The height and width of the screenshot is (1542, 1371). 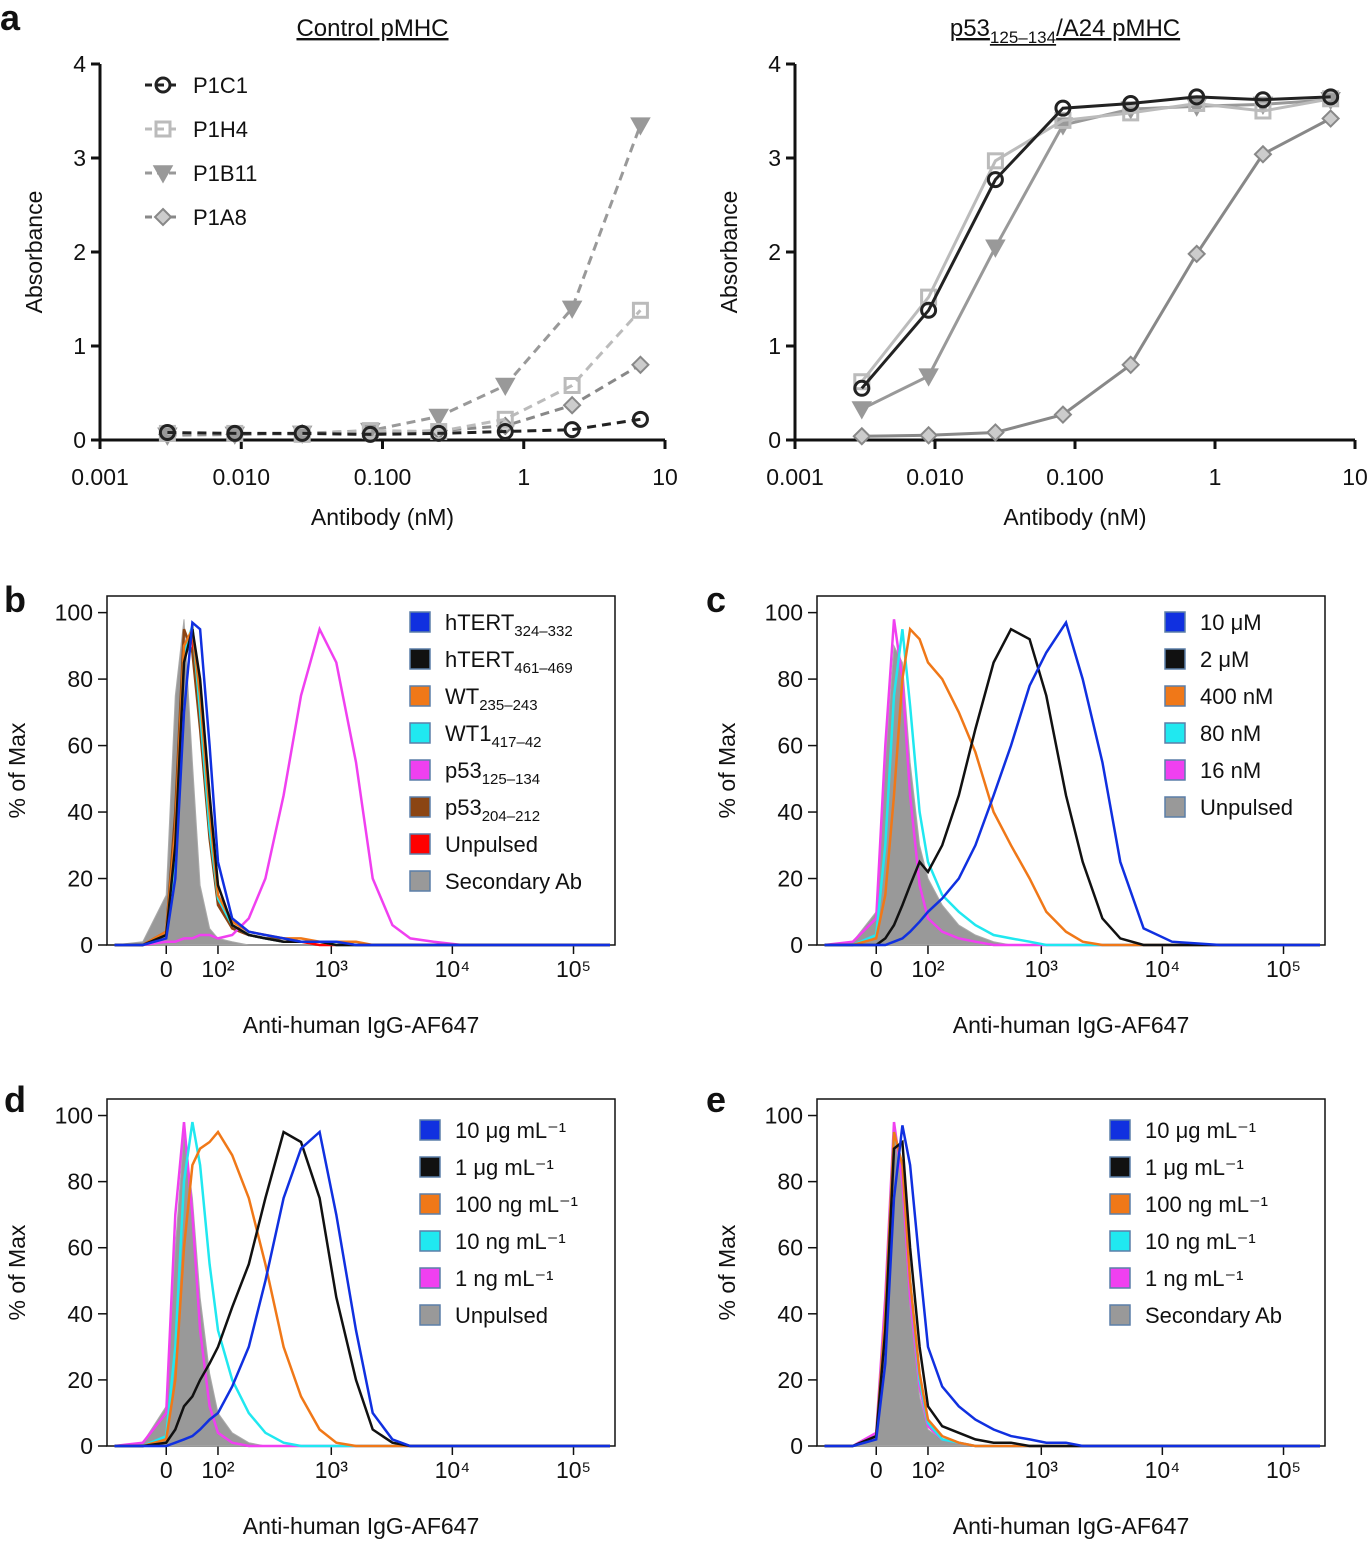 What do you see at coordinates (935, 477) in the screenshot?
I see `x-tick-label: 0.010` at bounding box center [935, 477].